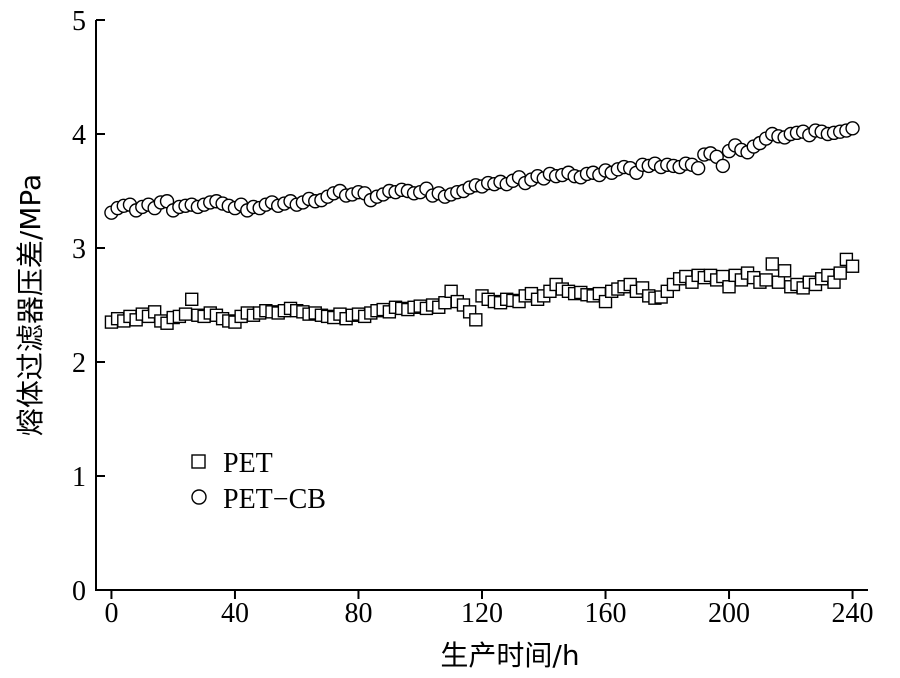 This screenshot has height=678, width=900. I want to click on series-pet, so click(482, 291).